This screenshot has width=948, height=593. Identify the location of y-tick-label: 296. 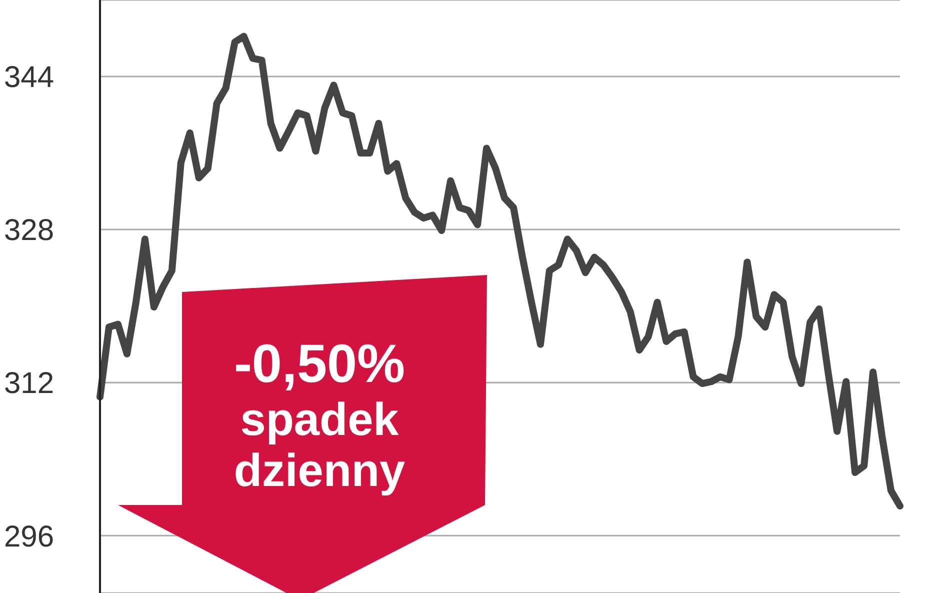
(29, 537).